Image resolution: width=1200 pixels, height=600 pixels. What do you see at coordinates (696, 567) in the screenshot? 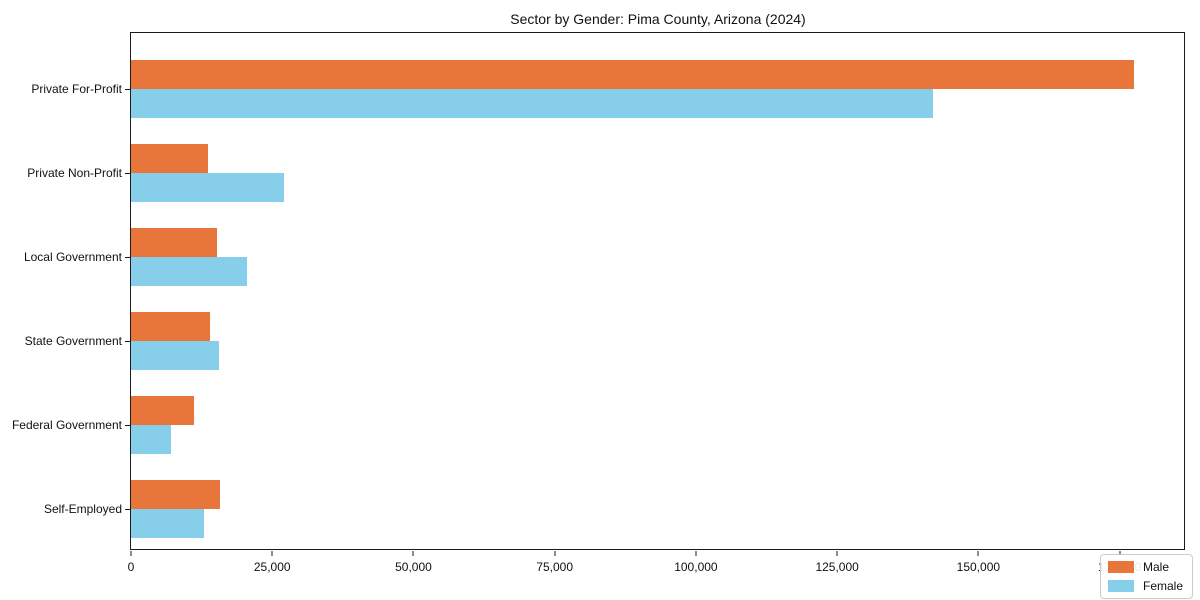
I see `x-tick-label: 100,000` at bounding box center [696, 567].